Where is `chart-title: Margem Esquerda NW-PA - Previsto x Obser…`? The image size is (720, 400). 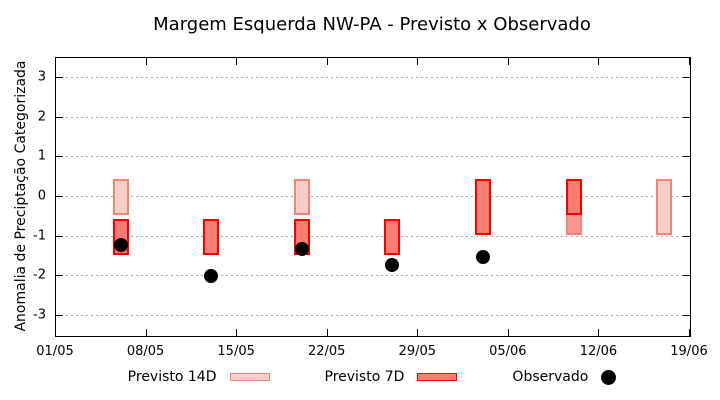
chart-title: Margem Esquerda NW-PA - Previsto x Obser… is located at coordinates (372, 24).